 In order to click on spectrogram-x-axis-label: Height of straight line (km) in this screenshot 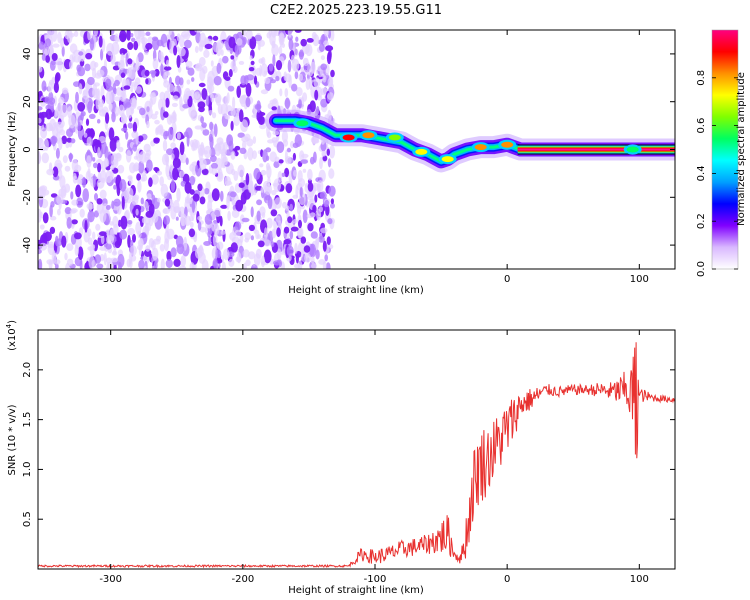, I will do `click(356, 290)`.